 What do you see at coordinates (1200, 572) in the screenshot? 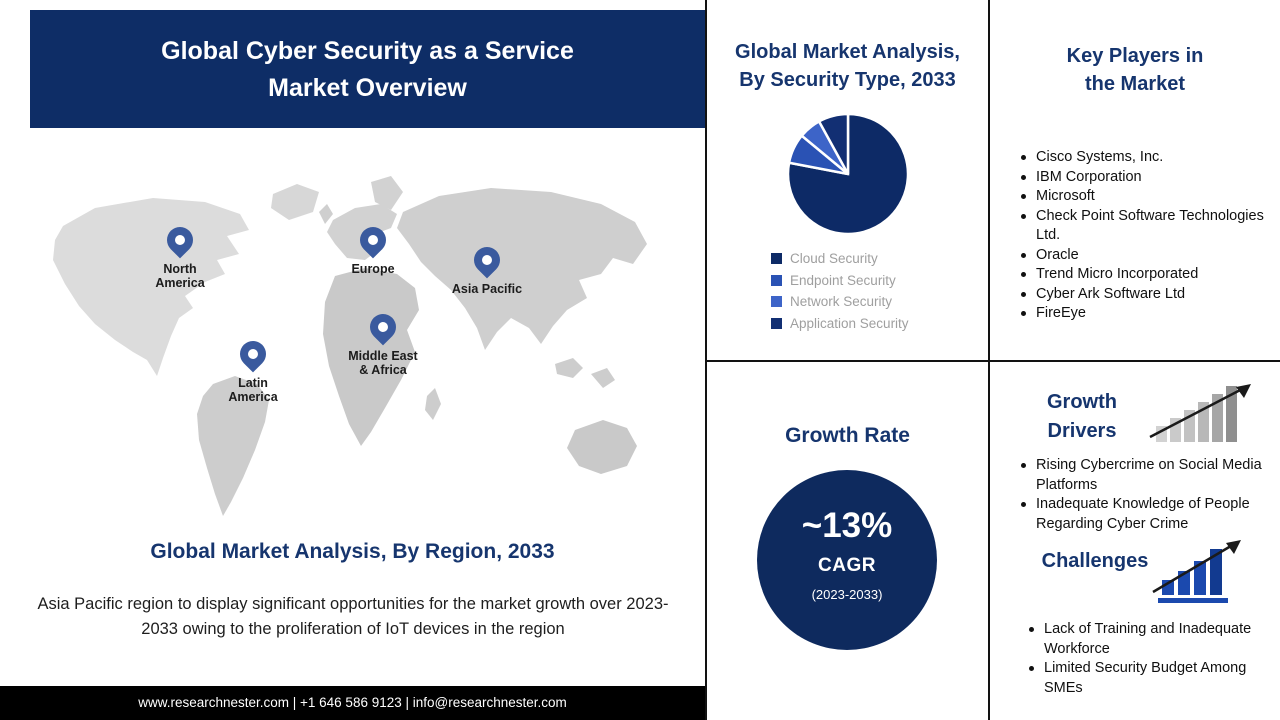
I see `challenges-chart-icon` at bounding box center [1200, 572].